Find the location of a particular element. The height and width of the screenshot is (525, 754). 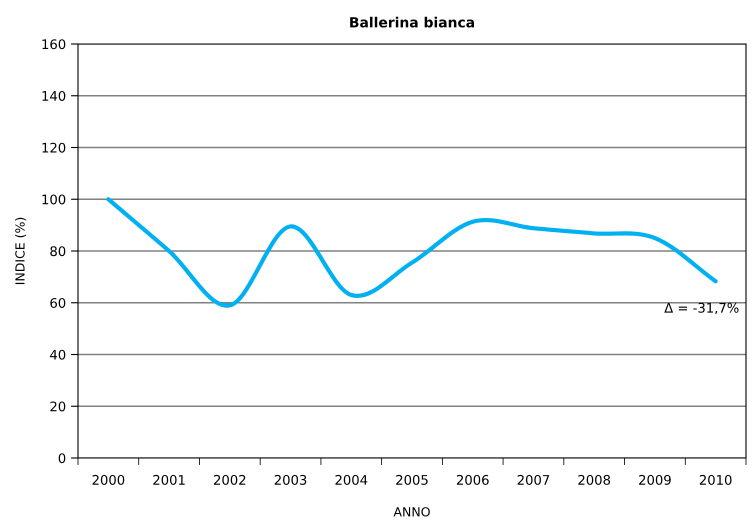

x-tick-label: 2005 is located at coordinates (412, 479).